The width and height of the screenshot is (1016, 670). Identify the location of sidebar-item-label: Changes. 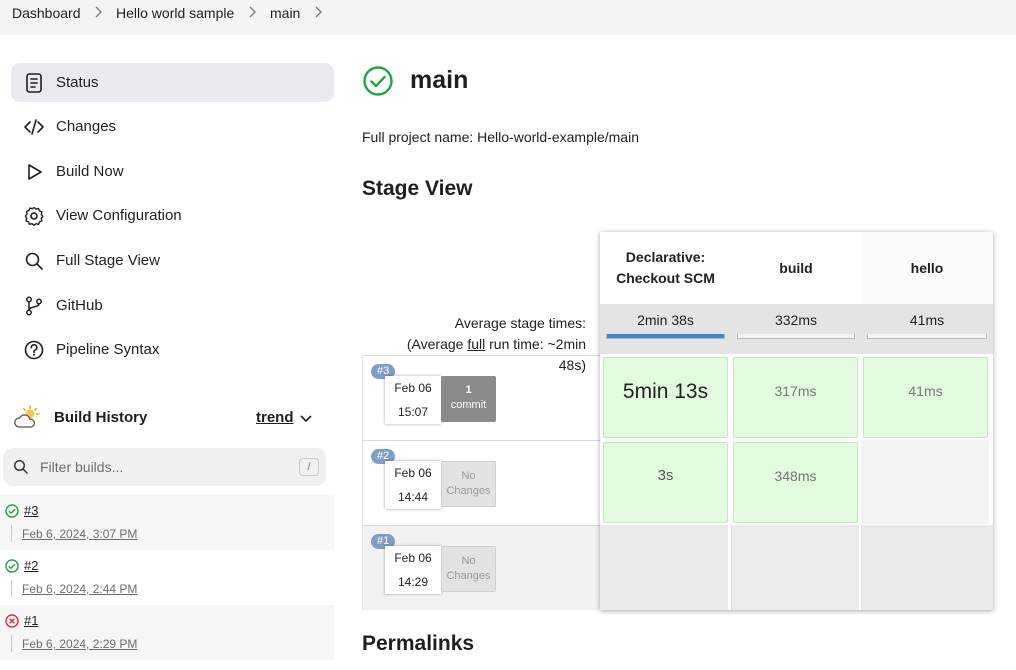
(86, 126).